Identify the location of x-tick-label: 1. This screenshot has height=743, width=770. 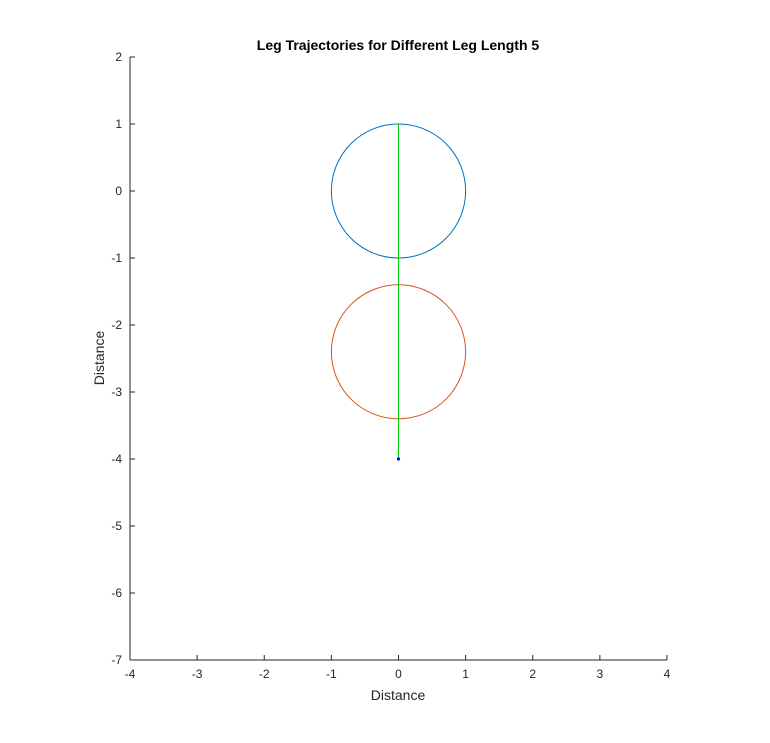
(465, 674).